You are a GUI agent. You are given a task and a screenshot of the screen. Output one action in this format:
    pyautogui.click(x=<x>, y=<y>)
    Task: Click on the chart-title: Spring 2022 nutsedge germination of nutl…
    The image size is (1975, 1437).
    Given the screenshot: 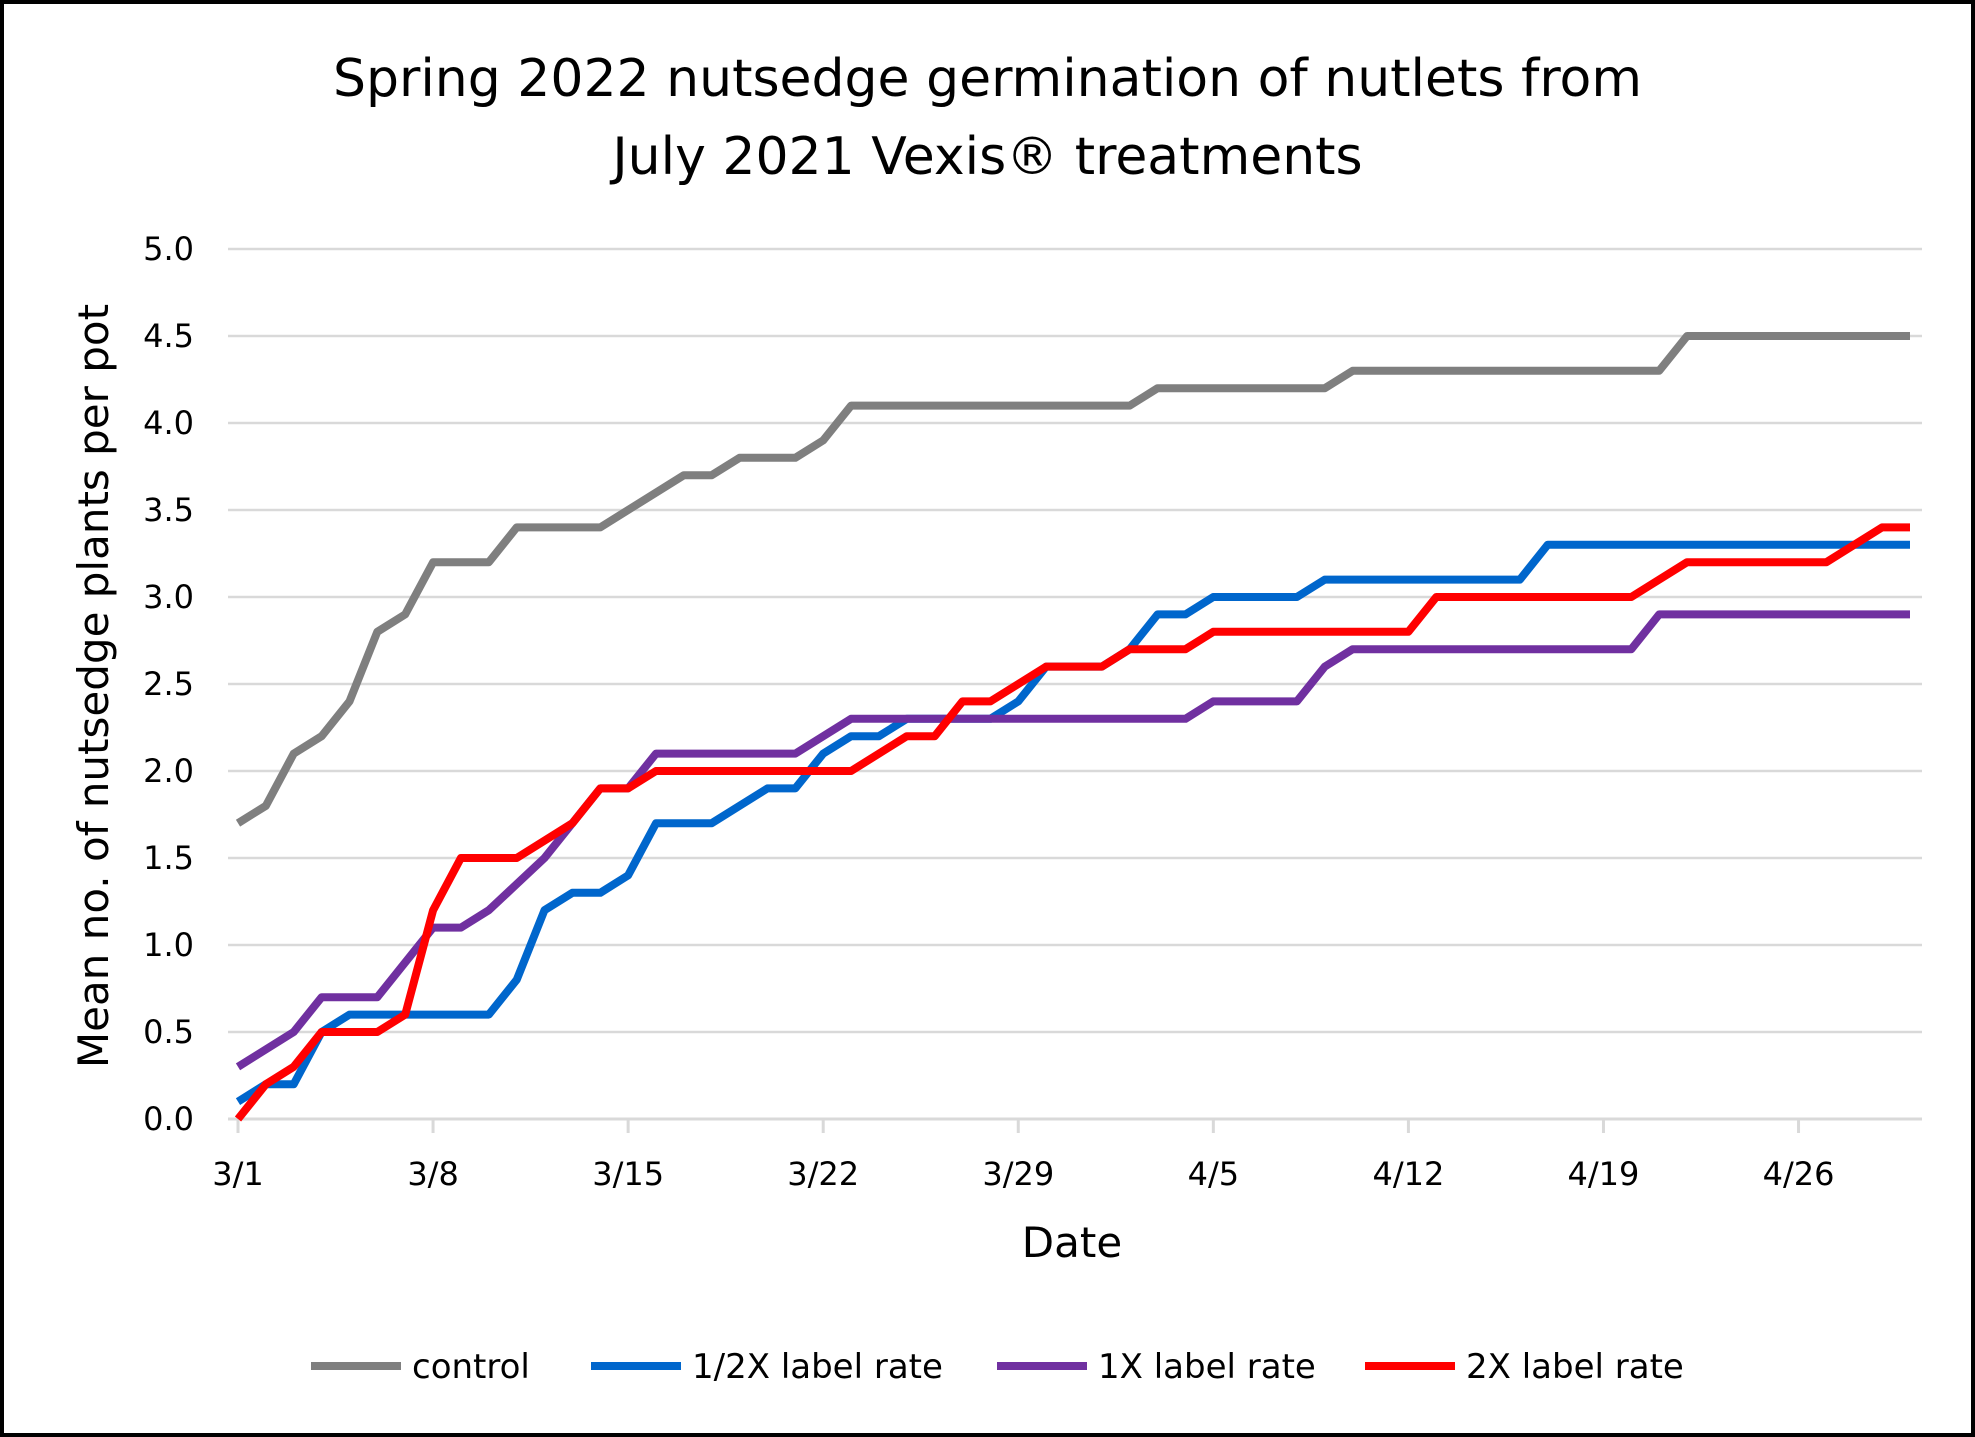 What is the action you would take?
    pyautogui.click(x=987, y=118)
    